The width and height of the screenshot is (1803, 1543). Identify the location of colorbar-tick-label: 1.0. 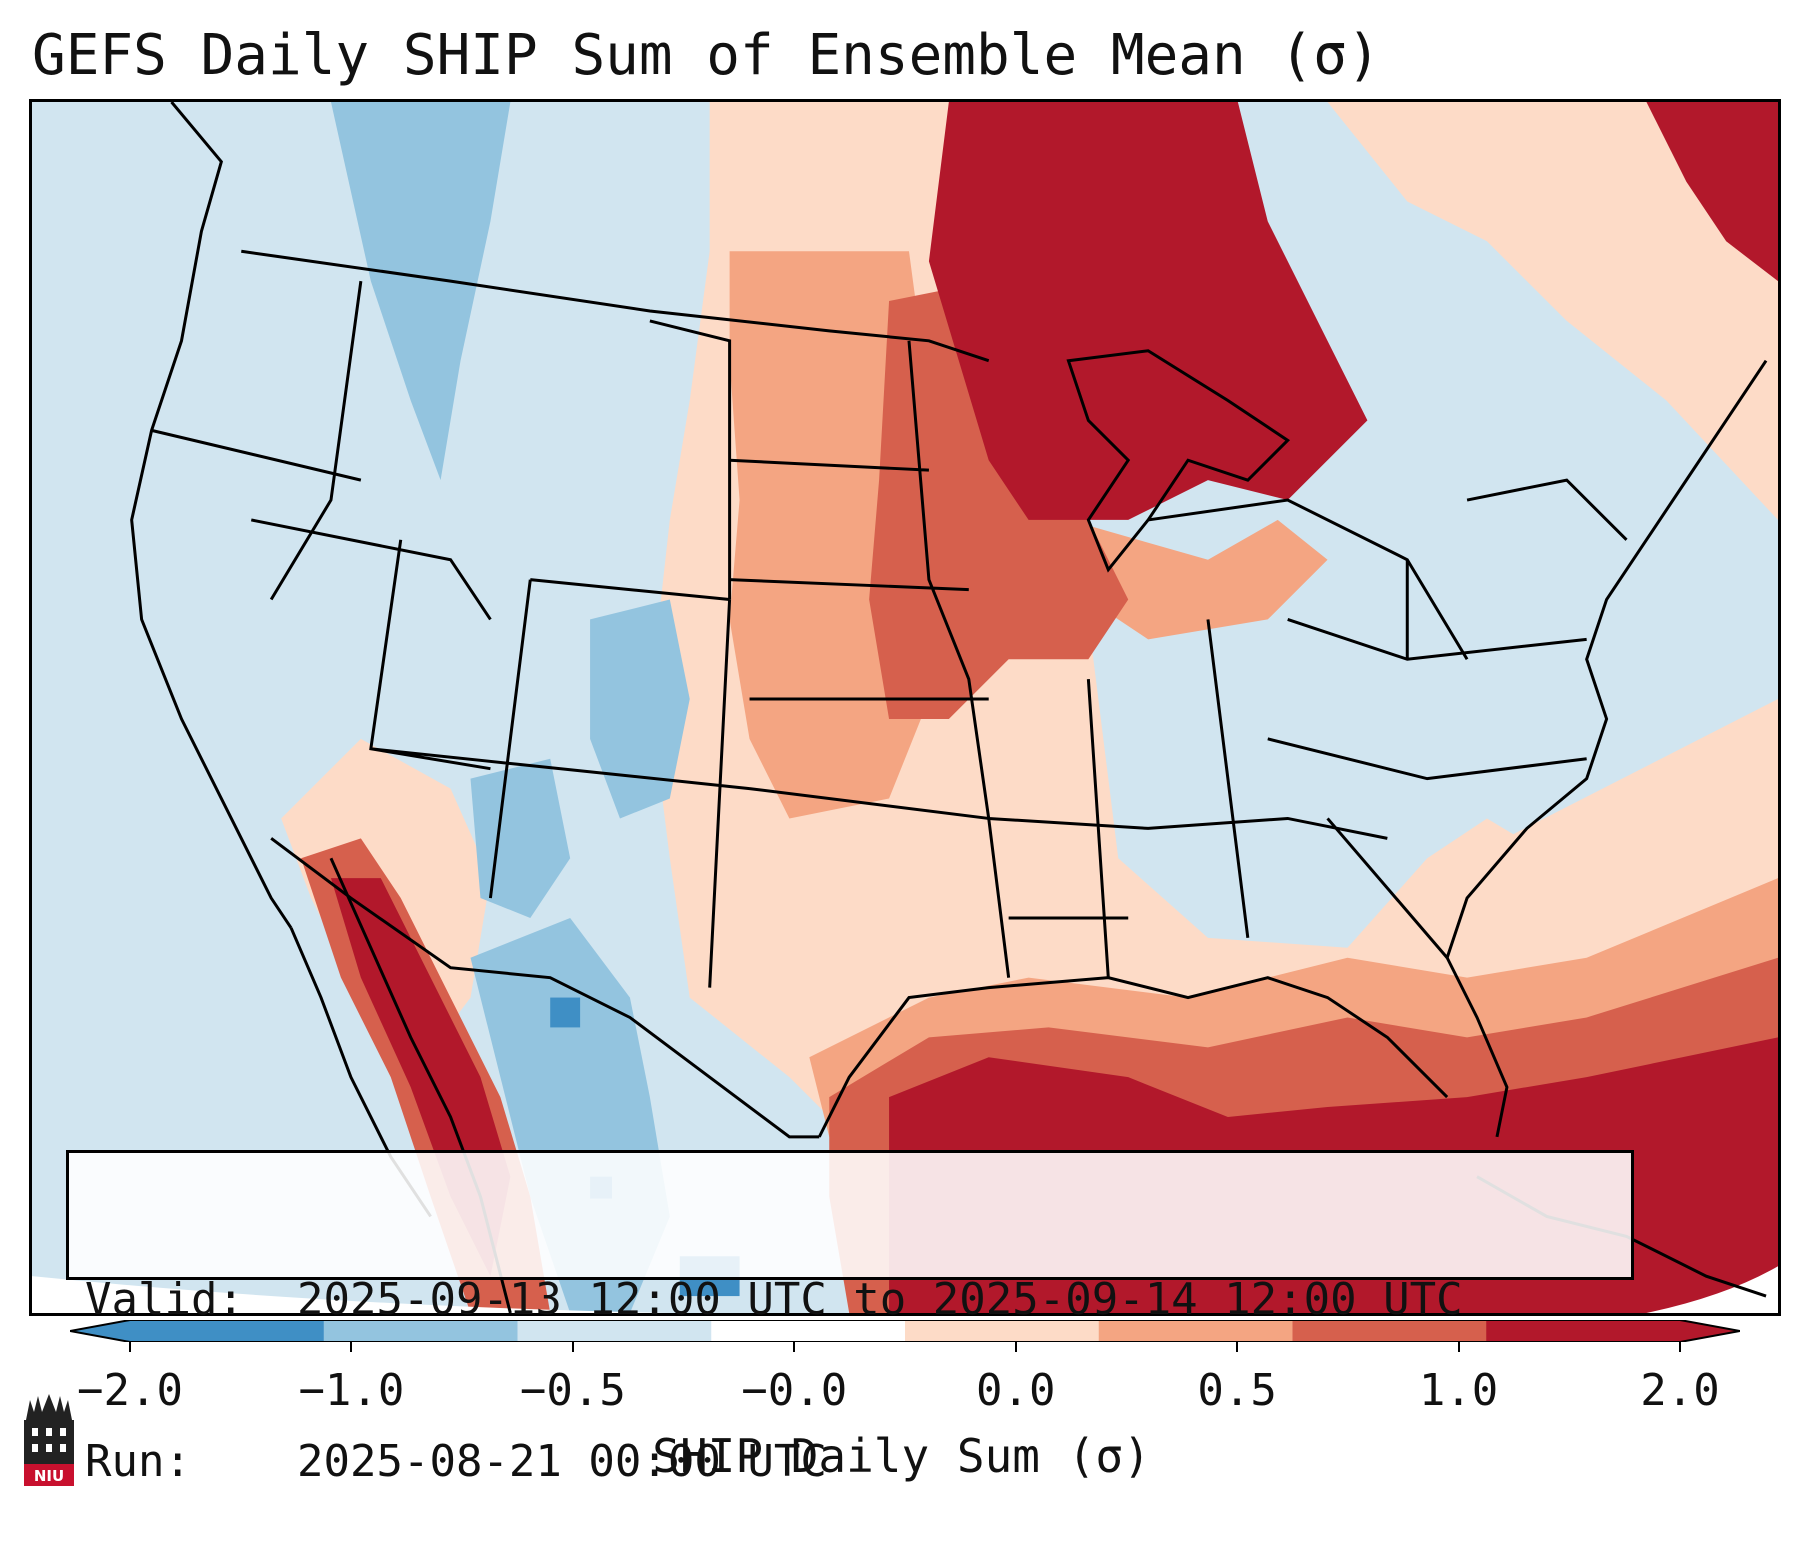
(1458, 1390).